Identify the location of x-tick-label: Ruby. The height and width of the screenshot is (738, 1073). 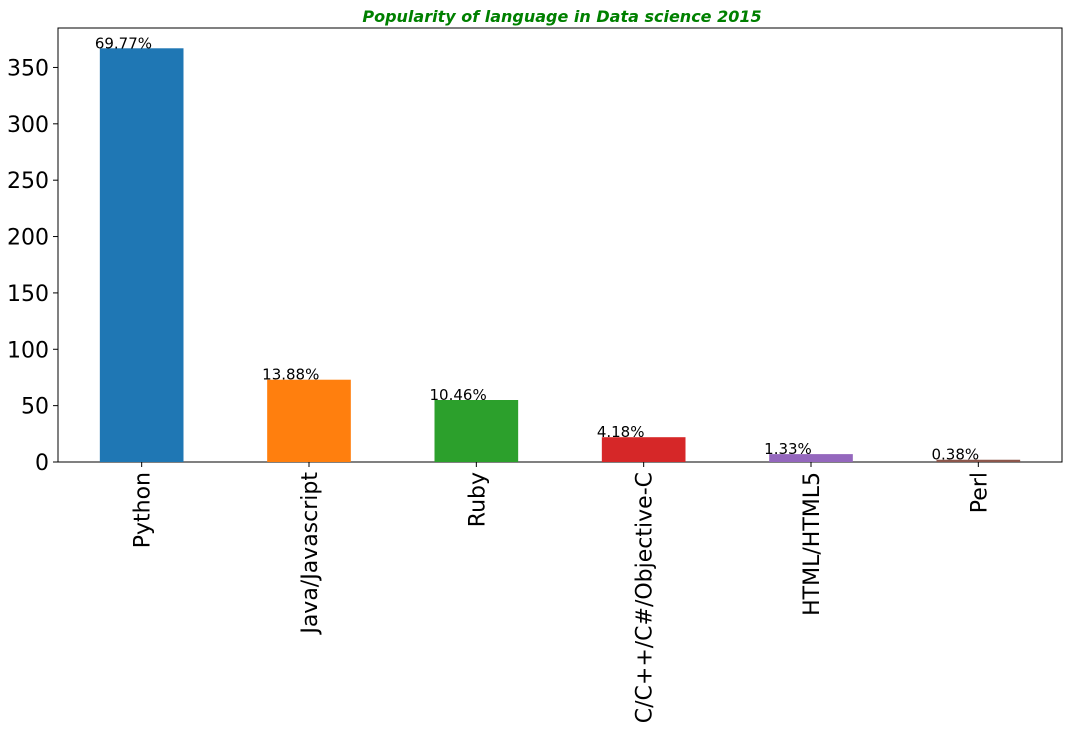
(477, 499).